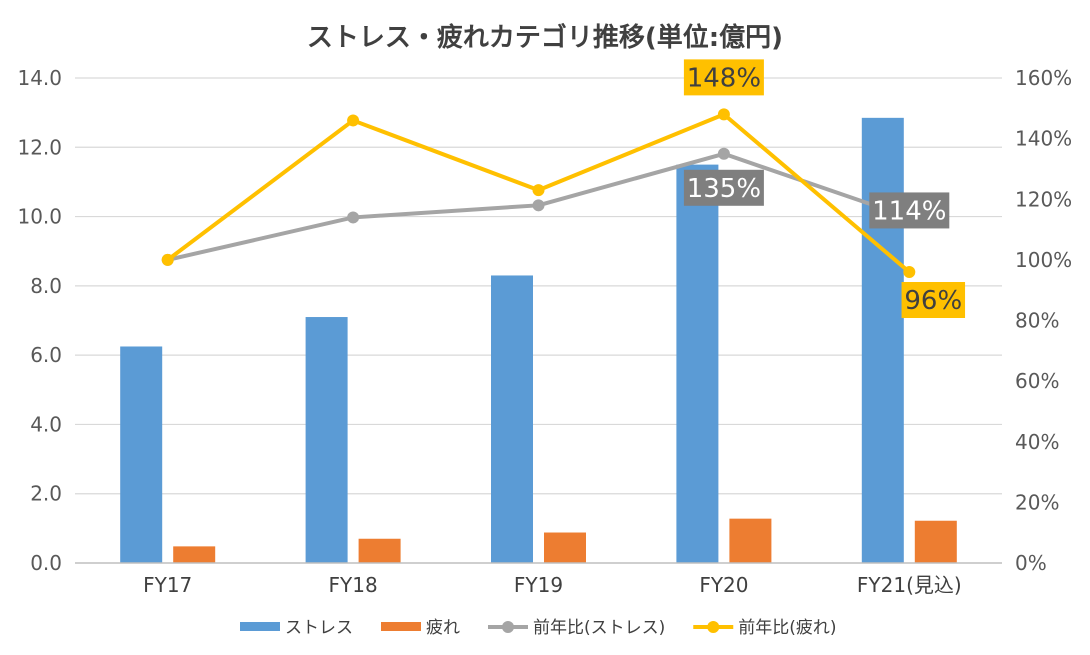 The image size is (1090, 655). Describe the element at coordinates (46, 286) in the screenshot. I see `y-left-tick-label: 8.0` at that location.